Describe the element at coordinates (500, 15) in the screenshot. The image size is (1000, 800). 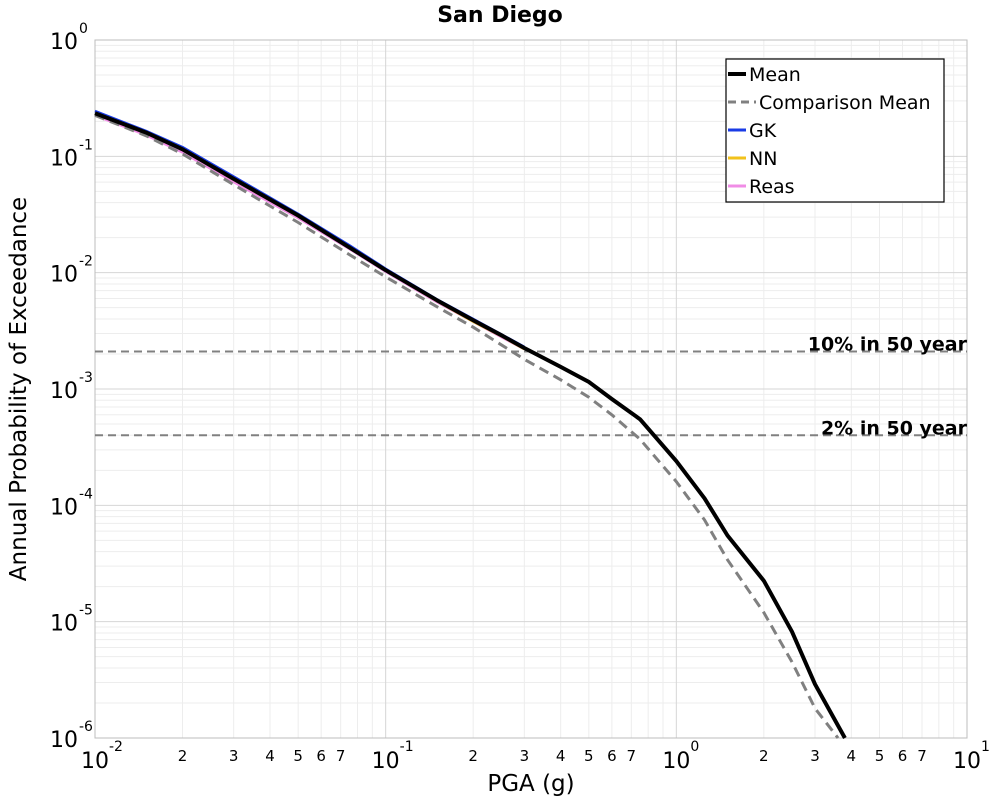
I see `chart-title: San Diego` at that location.